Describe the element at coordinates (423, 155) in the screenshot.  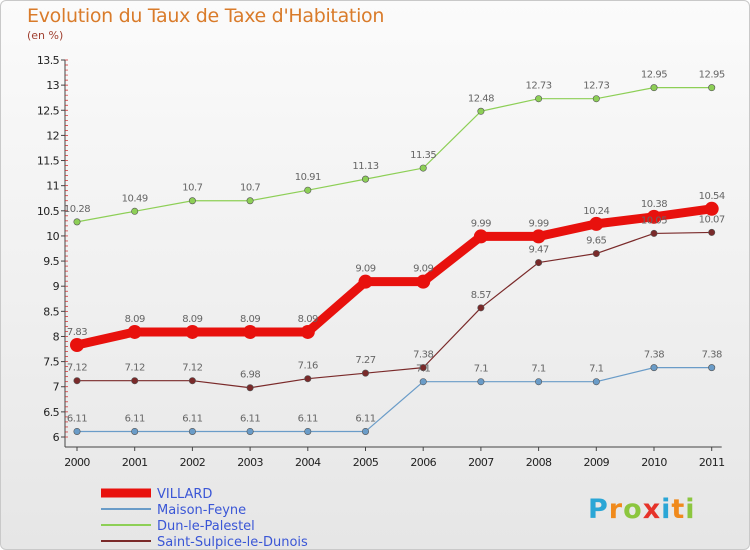
I see `data-label: 11.35` at that location.